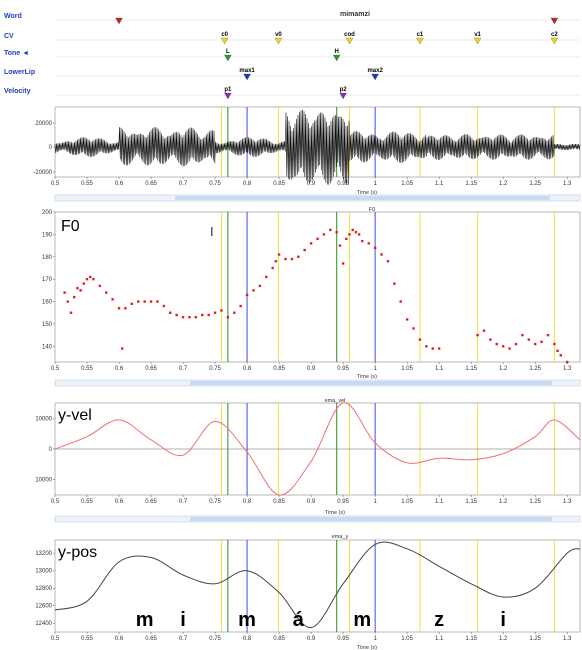 This screenshot has height=650, width=582. What do you see at coordinates (336, 55) in the screenshot?
I see `tier-marker: H` at bounding box center [336, 55].